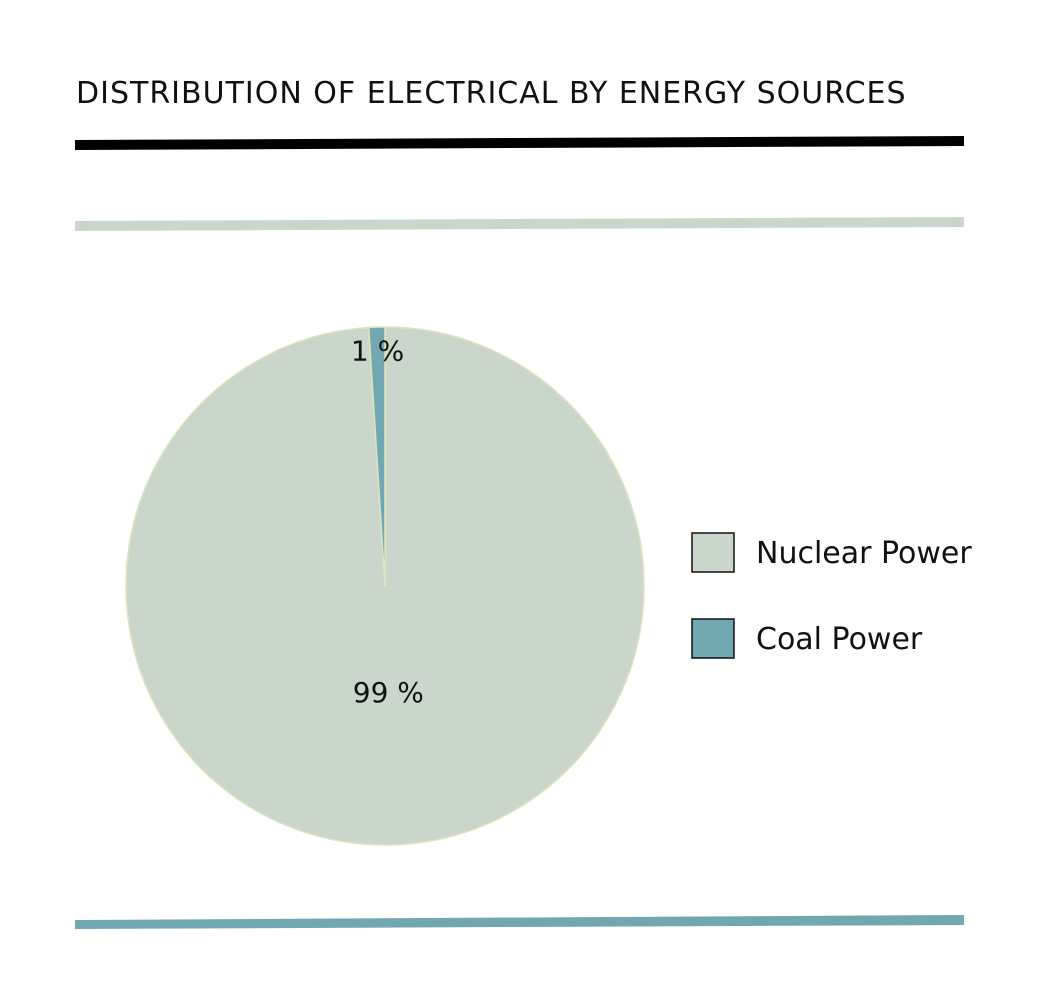 This screenshot has width=1039, height=1004. Describe the element at coordinates (839, 639) in the screenshot. I see `legend-label-coal-power: Coal Power` at that location.